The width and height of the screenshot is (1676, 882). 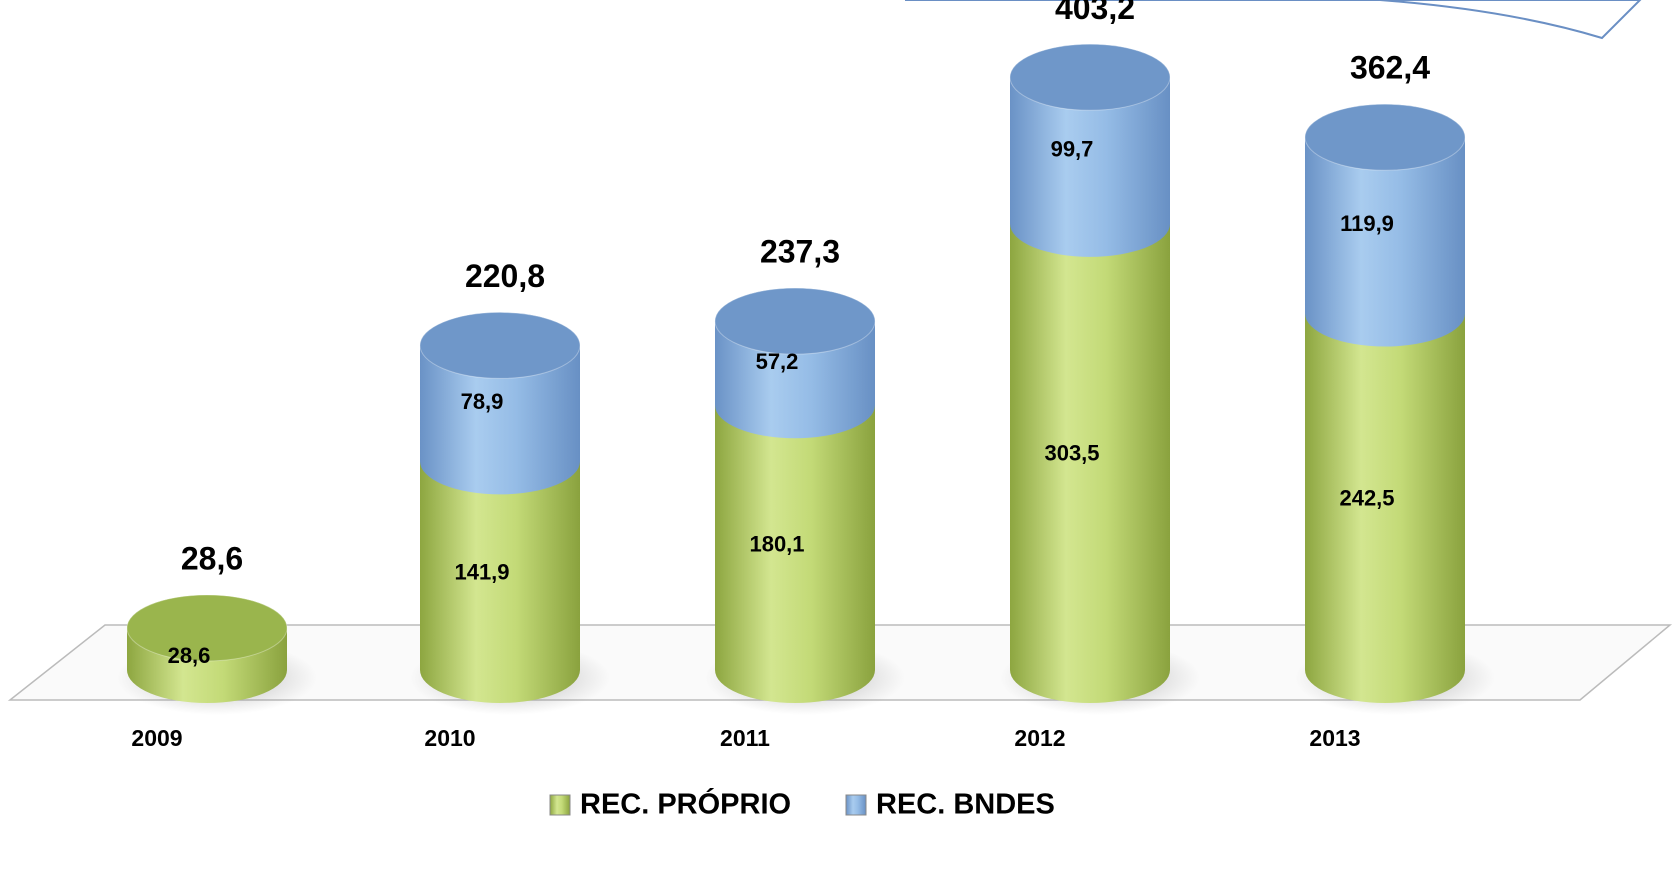 What do you see at coordinates (776, 543) in the screenshot?
I see `value-label: 180,1` at bounding box center [776, 543].